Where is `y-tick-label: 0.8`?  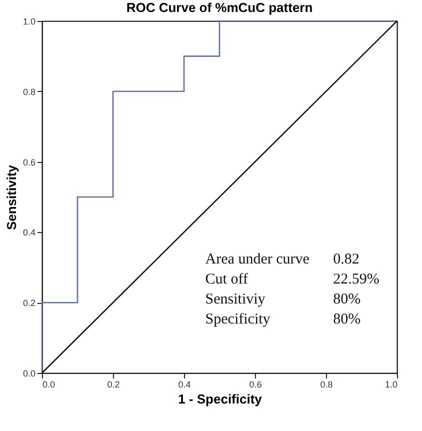 y-tick-label: 0.8 is located at coordinates (29, 91).